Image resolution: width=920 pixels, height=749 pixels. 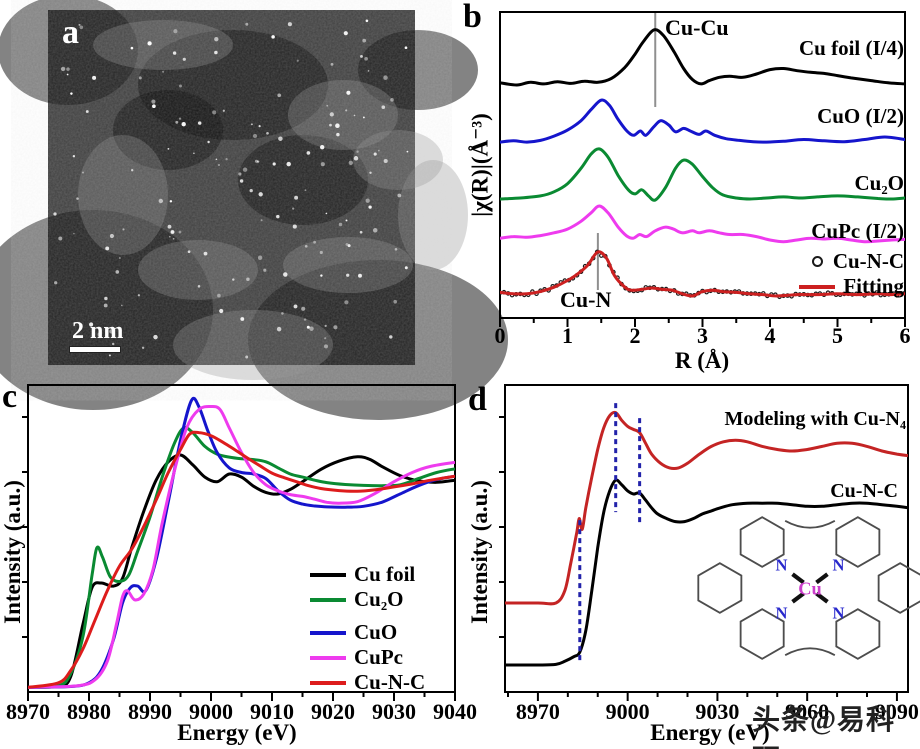 What do you see at coordinates (241, 571) in the screenshot?
I see `curve-Cu foil` at bounding box center [241, 571].